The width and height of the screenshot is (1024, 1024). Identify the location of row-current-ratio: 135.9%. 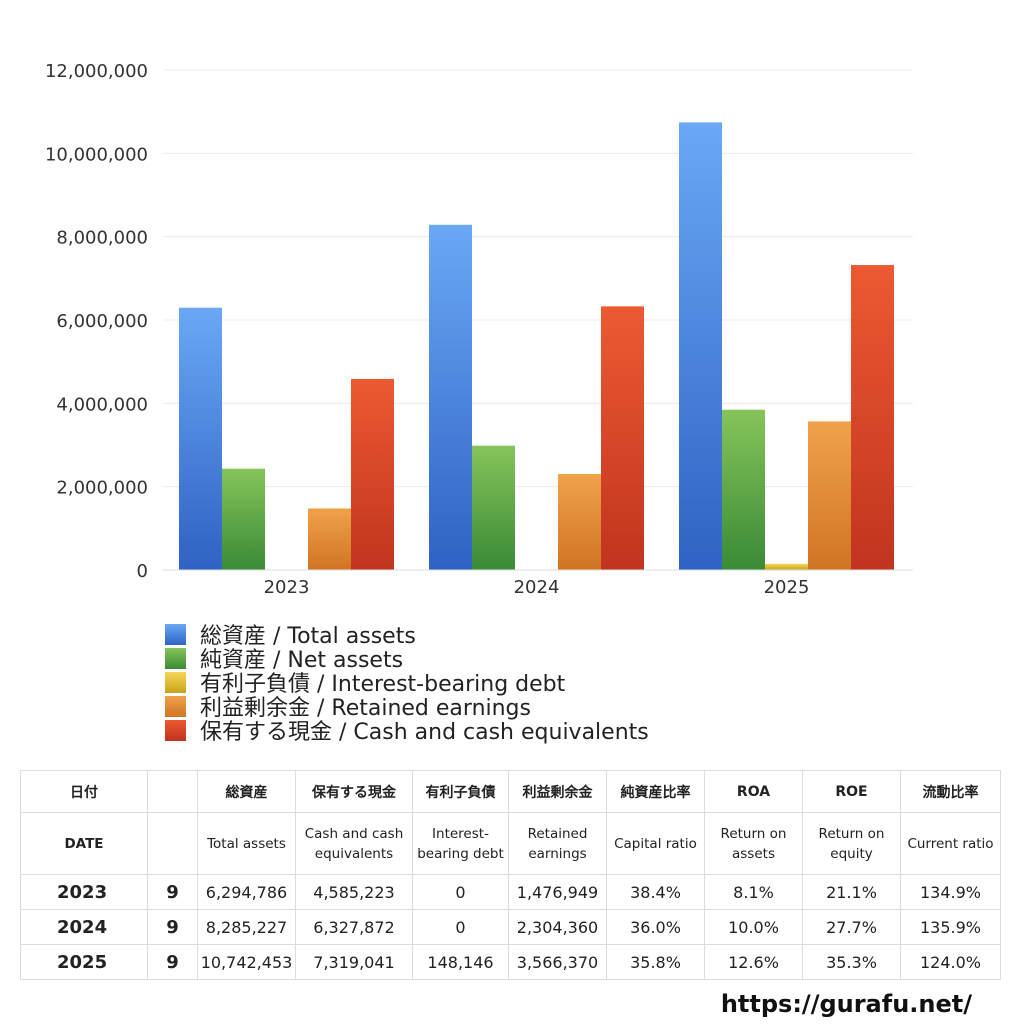
(950, 927).